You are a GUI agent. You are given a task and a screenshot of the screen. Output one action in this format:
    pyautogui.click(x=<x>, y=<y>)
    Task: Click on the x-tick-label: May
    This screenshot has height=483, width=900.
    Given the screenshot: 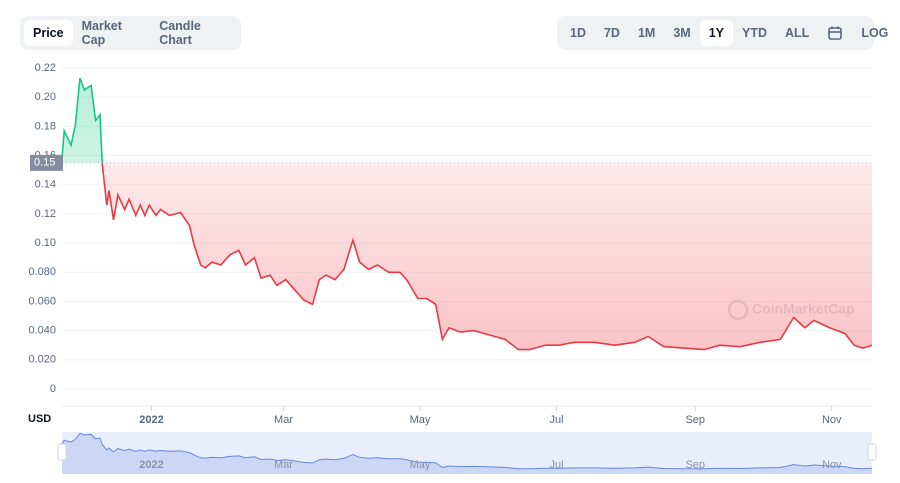 What is the action you would take?
    pyautogui.click(x=420, y=420)
    